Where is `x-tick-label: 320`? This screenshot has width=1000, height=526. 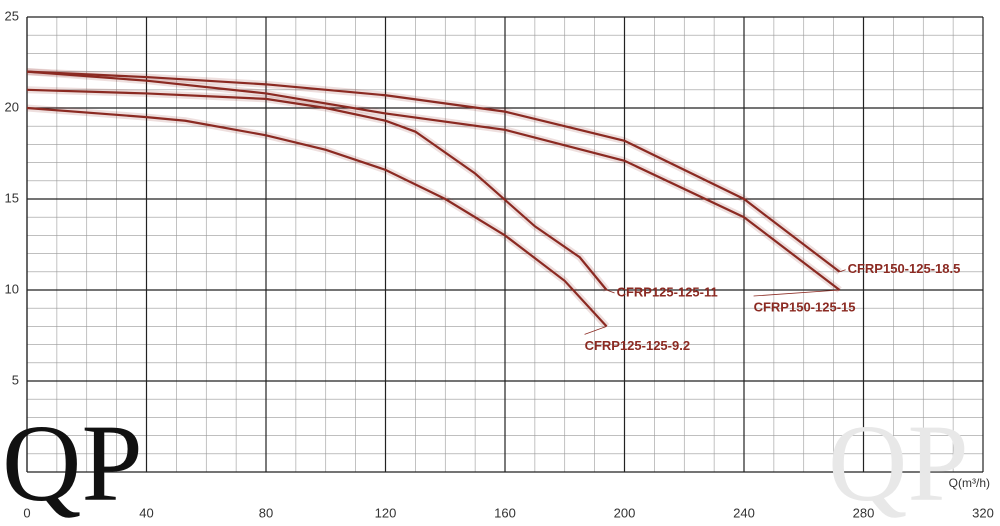
x-tick-label: 320 is located at coordinates (983, 512).